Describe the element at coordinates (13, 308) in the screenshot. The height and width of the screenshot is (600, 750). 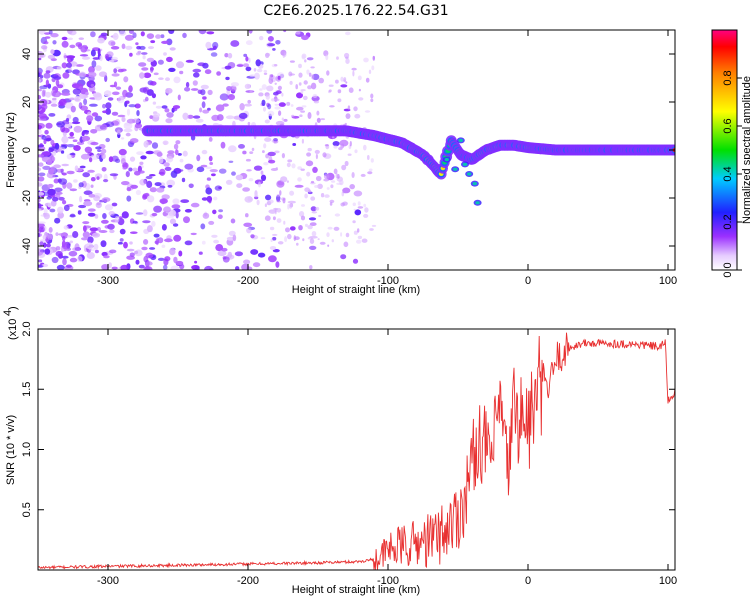
I see `snr-multiplier-close: )` at that location.